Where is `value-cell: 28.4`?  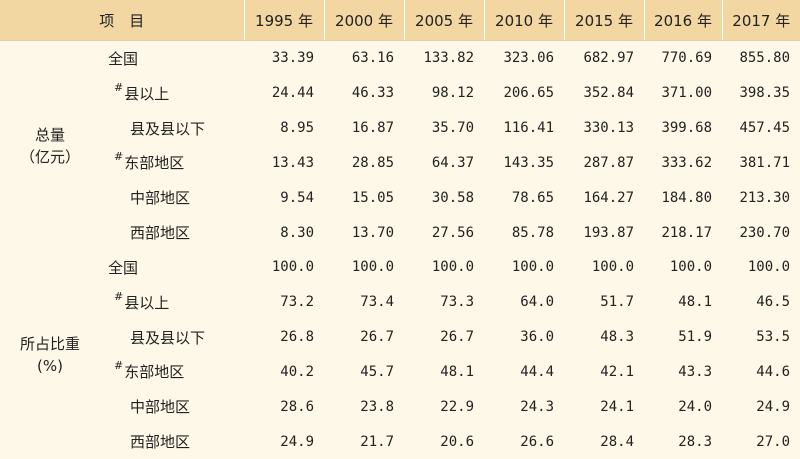
value-cell: 28.4 is located at coordinates (617, 441).